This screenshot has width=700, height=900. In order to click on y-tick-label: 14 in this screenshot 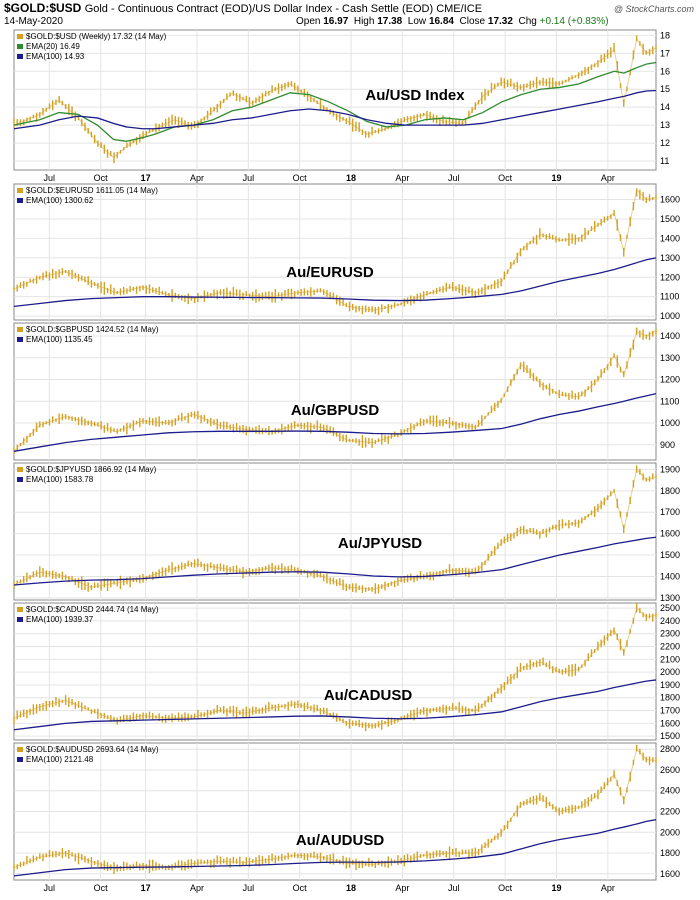, I will do `click(665, 107)`.